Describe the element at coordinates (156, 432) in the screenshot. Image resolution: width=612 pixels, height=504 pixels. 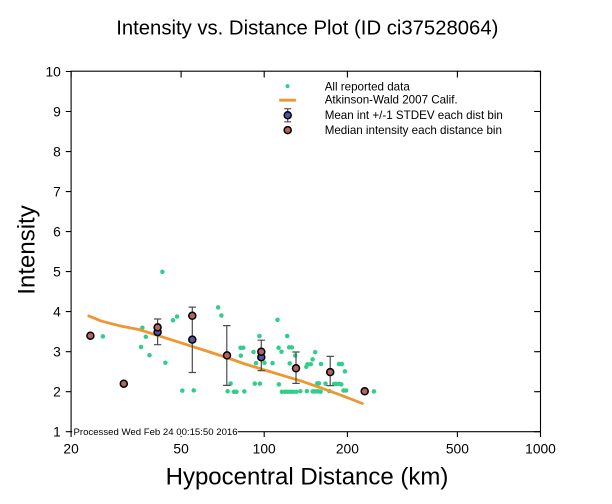
I see `svg-text:Processed Wed Feb 24 00:15:50: Processed Wed Feb 24 00:15:50 2016` at that location.